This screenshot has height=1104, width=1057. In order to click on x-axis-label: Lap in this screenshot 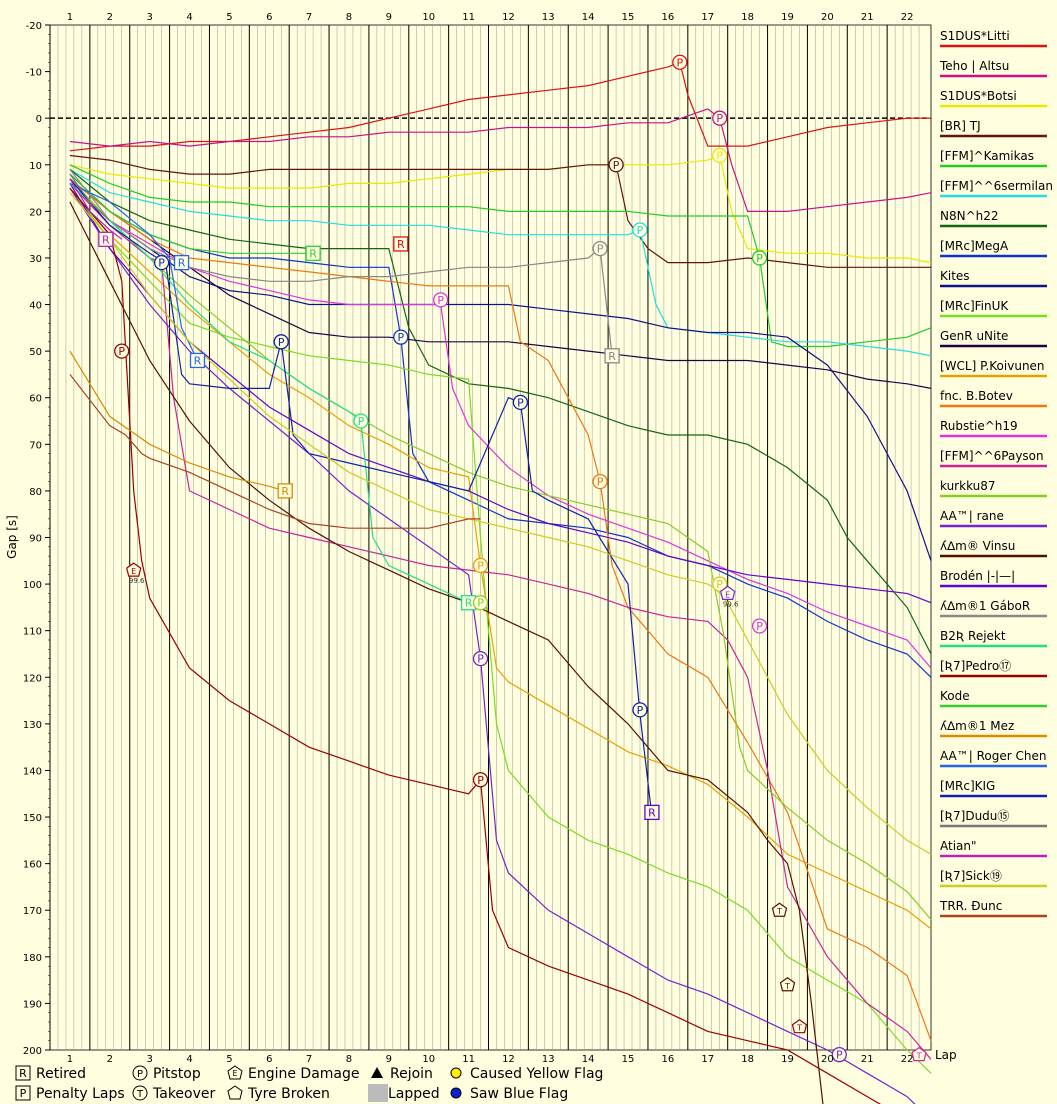, I will do `click(946, 1055)`.